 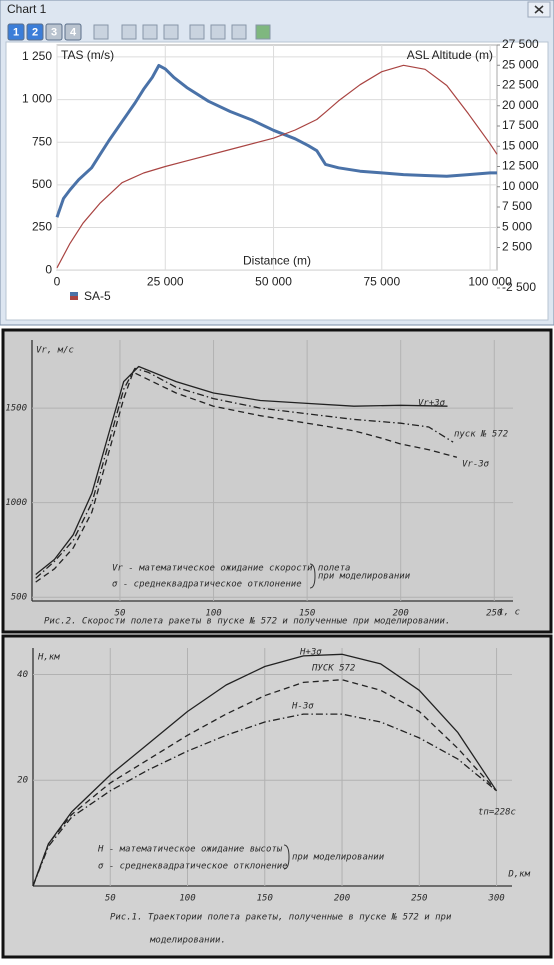 I want to click on x-axis-title: Distance (m), so click(x=277, y=260).